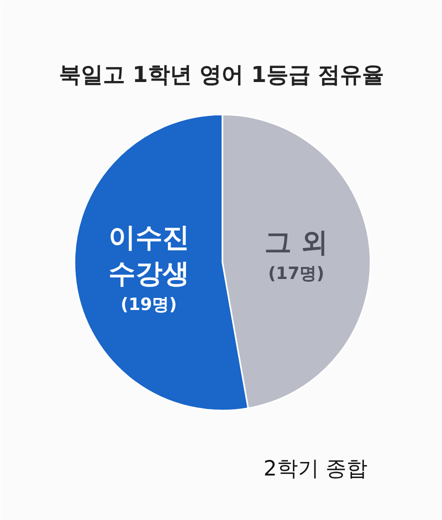 The width and height of the screenshot is (442, 520). What do you see at coordinates (315, 468) in the screenshot?
I see `text: 2학기 종합` at bounding box center [315, 468].